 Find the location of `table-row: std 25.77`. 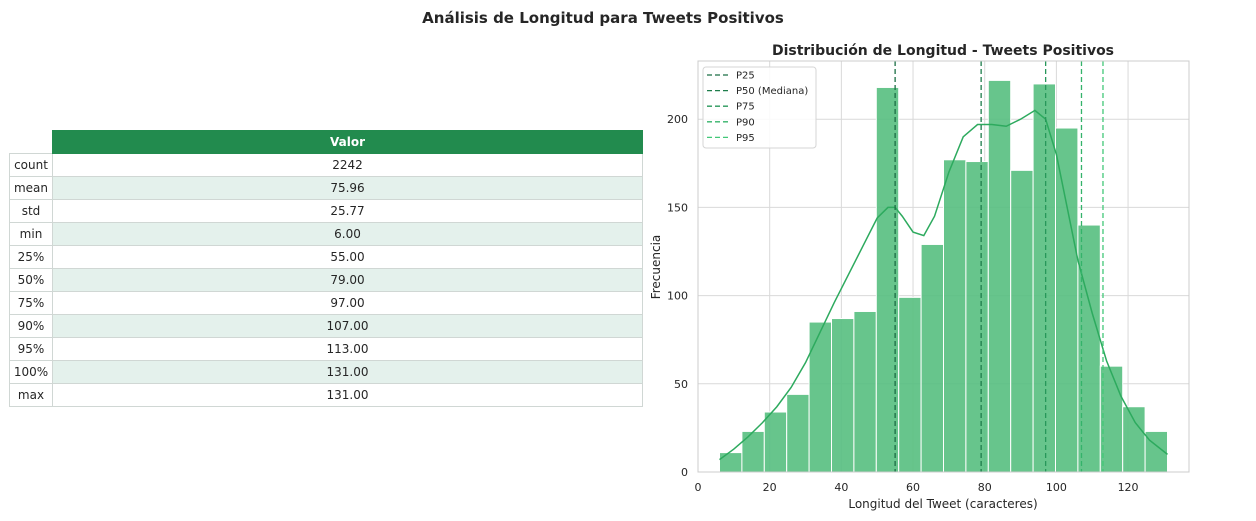

table-row: std 25.77 is located at coordinates (326, 211).